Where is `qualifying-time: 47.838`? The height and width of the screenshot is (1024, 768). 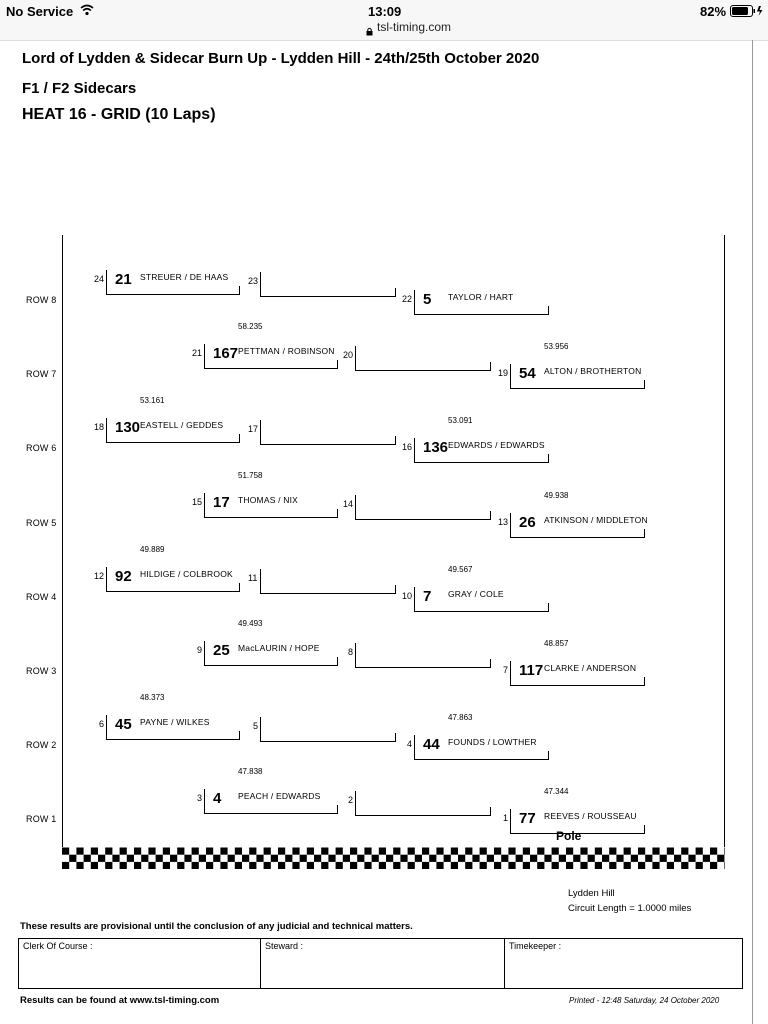 qualifying-time: 47.838 is located at coordinates (250, 772).